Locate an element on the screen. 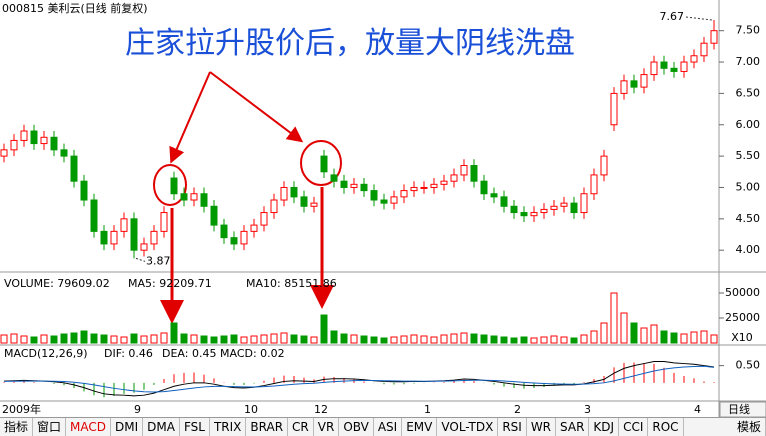 The height and width of the screenshot is (436, 766). high-label: 7.67 is located at coordinates (672, 16).